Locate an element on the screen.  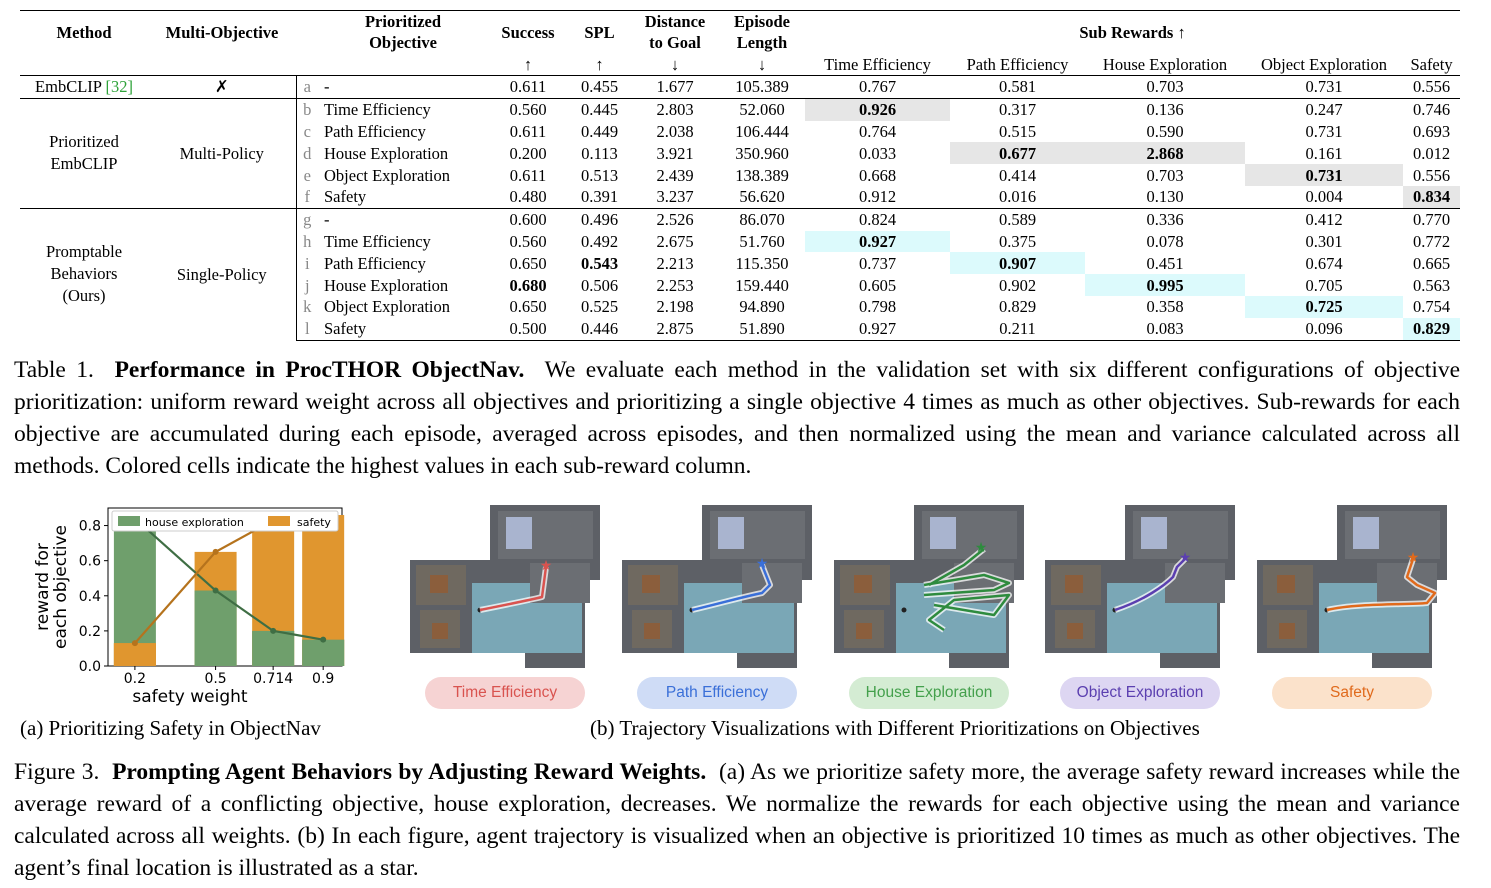
cell-value: 0.445 is located at coordinates (599, 109).